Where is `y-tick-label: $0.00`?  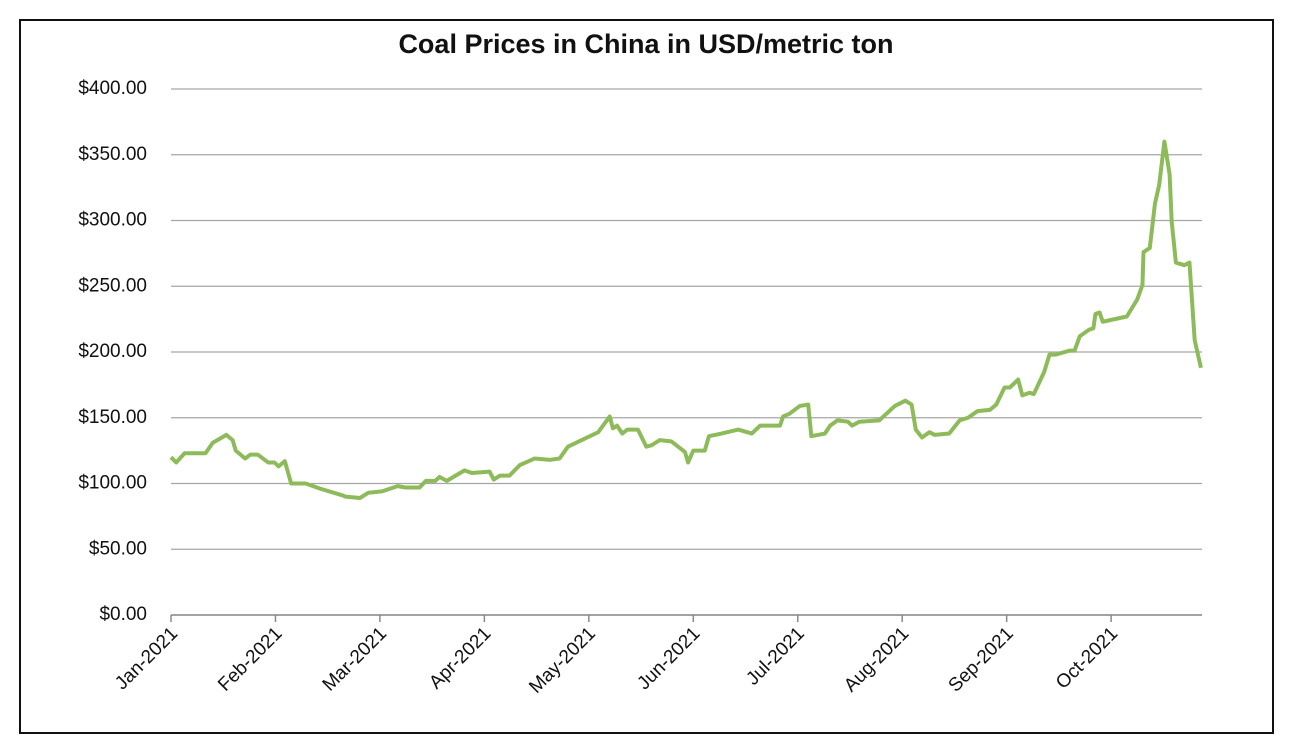
y-tick-label: $0.00 is located at coordinates (123, 614).